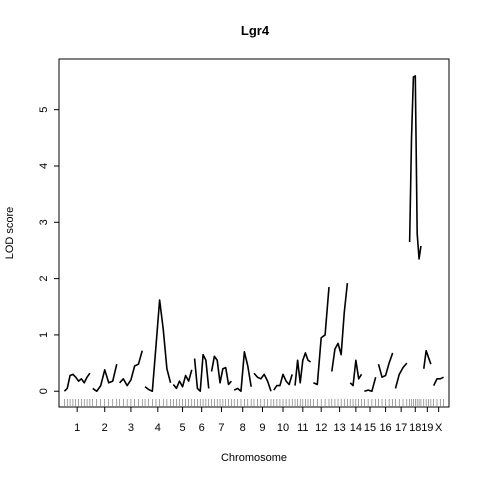 The height and width of the screenshot is (480, 480). What do you see at coordinates (202, 373) in the screenshot?
I see `lod-curve-chr6` at bounding box center [202, 373].